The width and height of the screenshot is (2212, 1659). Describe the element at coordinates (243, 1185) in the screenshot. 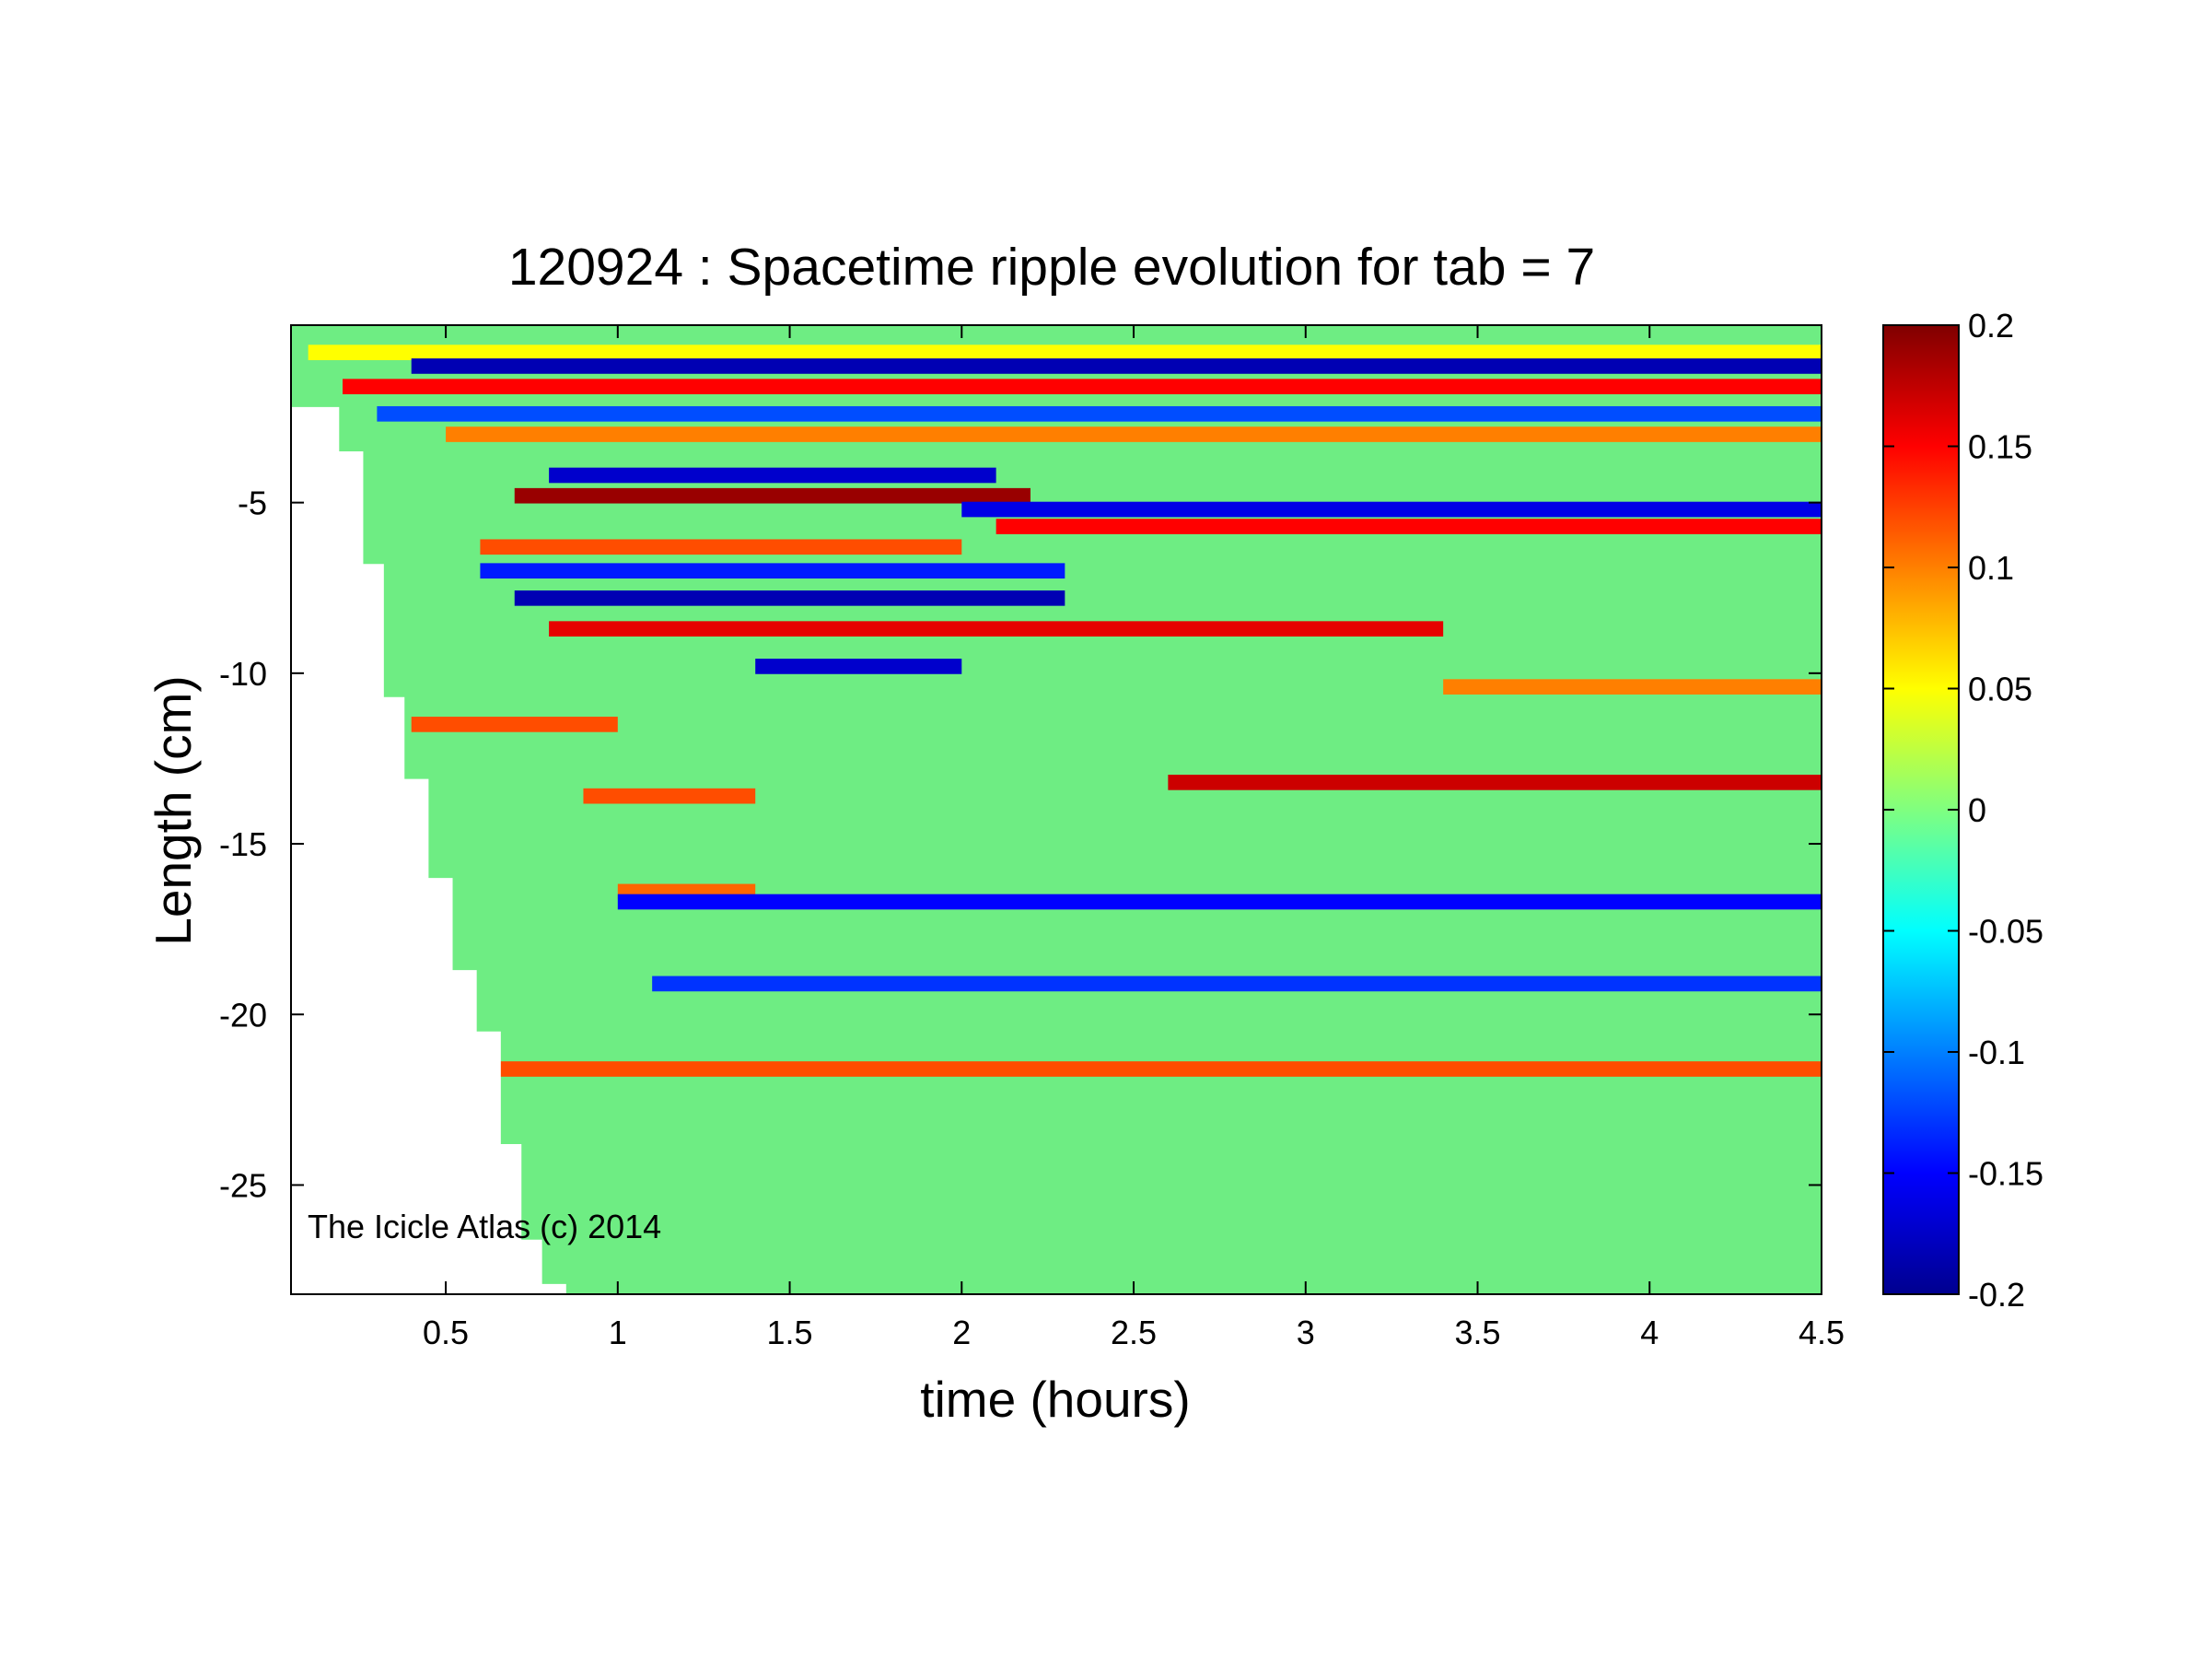

I see `y-tick-label: -25` at that location.